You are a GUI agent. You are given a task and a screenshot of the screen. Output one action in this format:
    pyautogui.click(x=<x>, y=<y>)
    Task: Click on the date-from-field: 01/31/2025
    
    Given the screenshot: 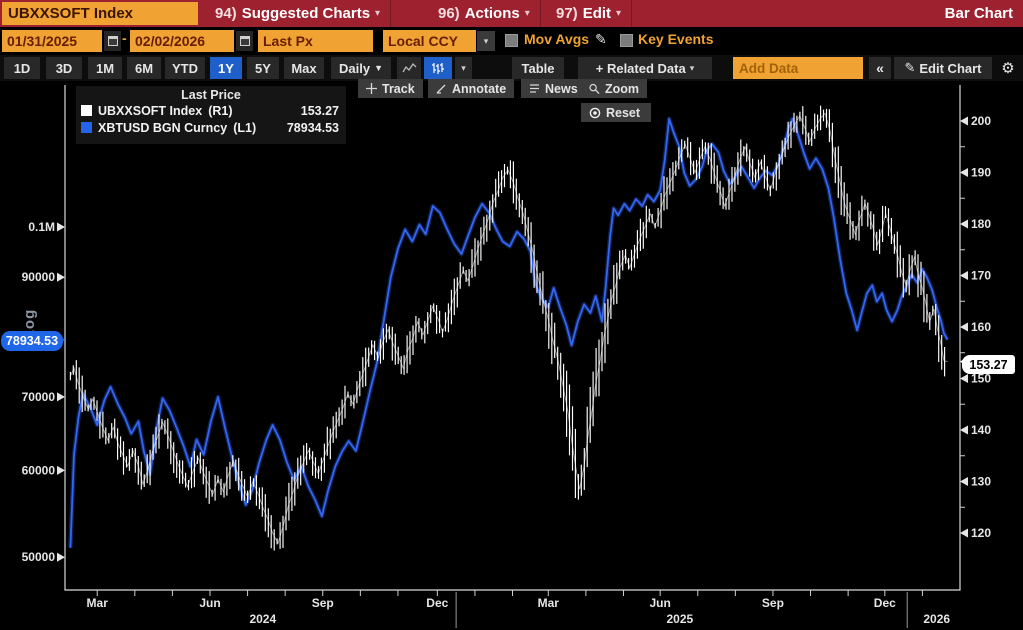 What is the action you would take?
    pyautogui.click(x=52, y=41)
    